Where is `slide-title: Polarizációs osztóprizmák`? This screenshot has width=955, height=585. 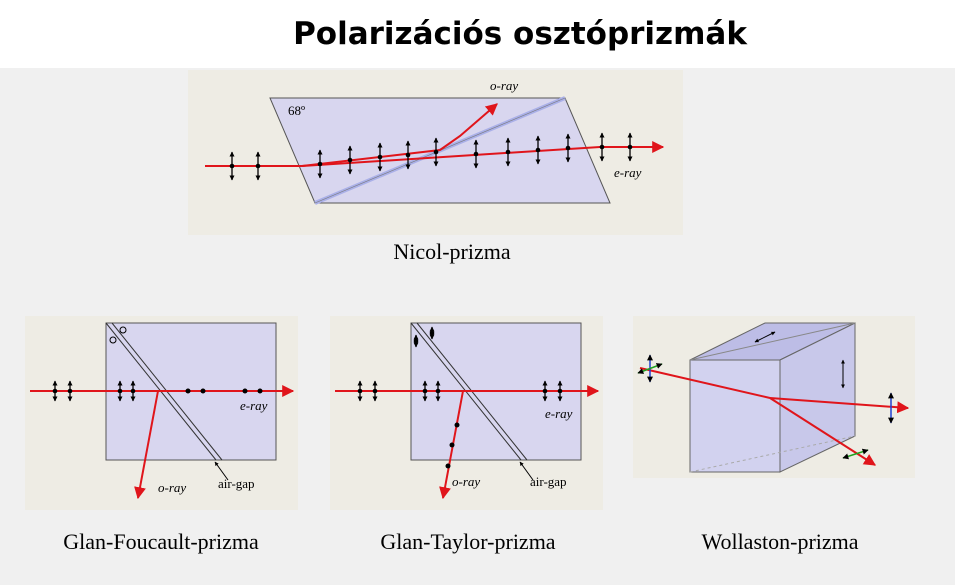
slide-title: Polarizációs osztóprizmák is located at coordinates (520, 34).